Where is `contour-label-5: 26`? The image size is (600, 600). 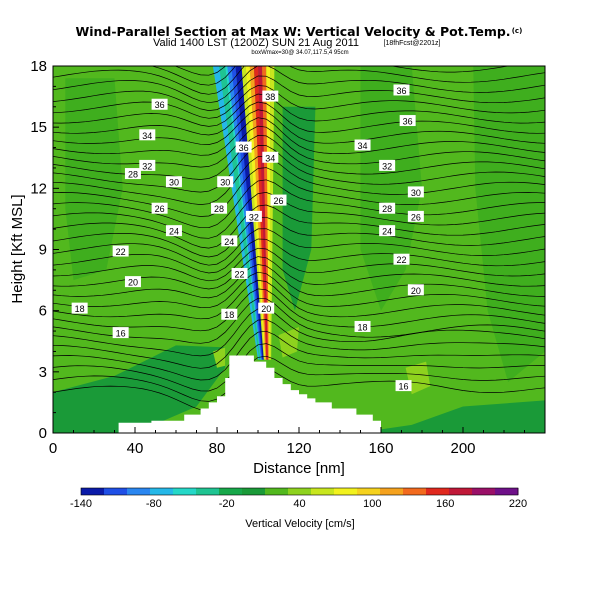 contour-label-5: 26 is located at coordinates (159, 208).